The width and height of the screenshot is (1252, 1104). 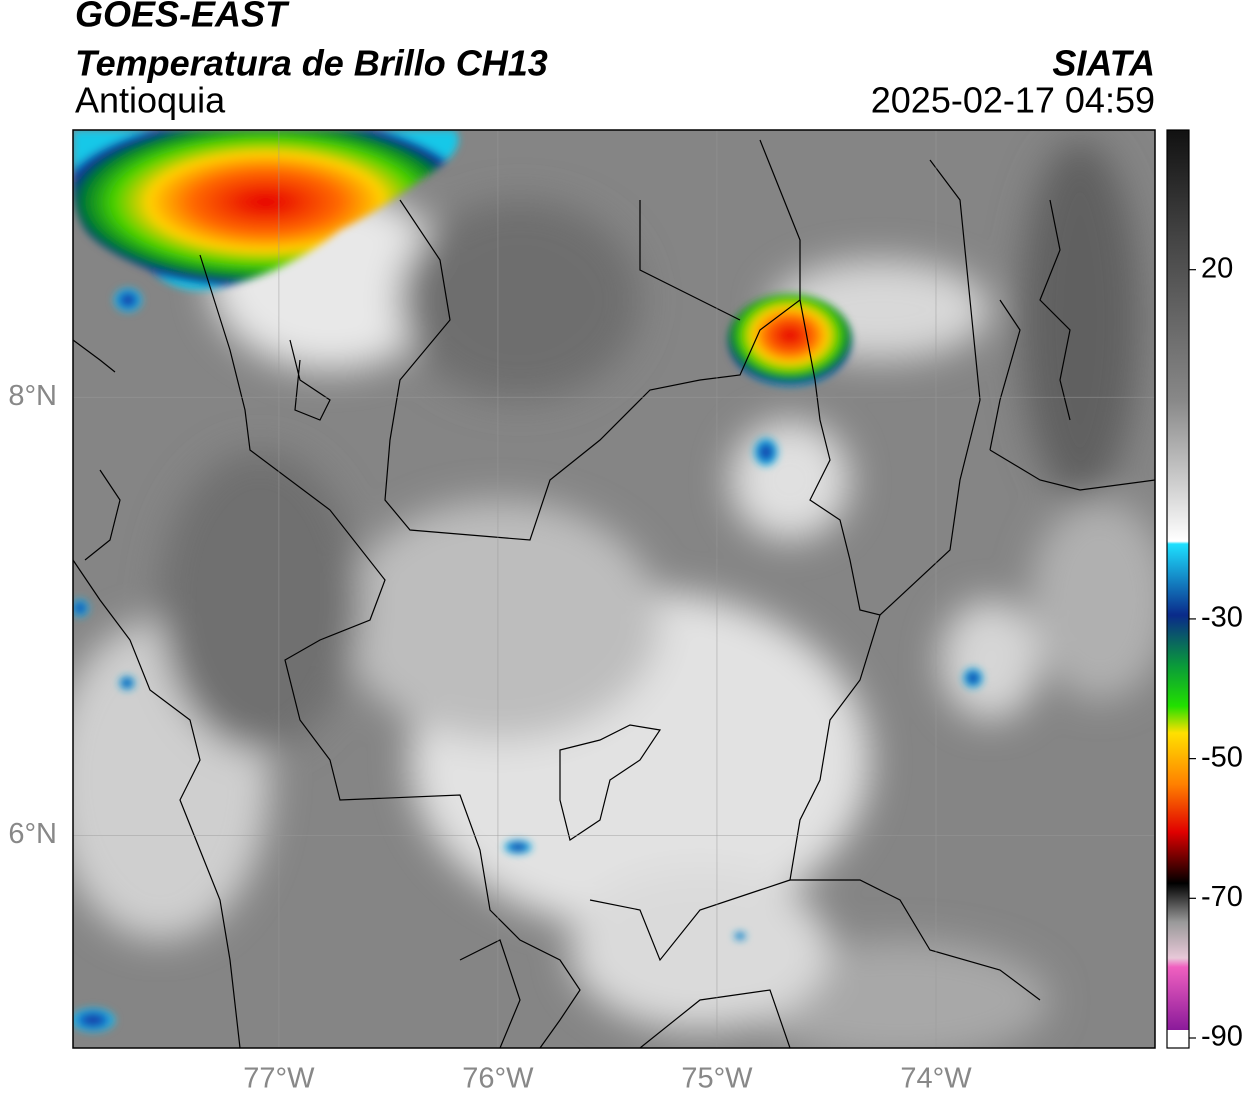 I want to click on y-tick-label: 8°N, so click(x=32, y=396).